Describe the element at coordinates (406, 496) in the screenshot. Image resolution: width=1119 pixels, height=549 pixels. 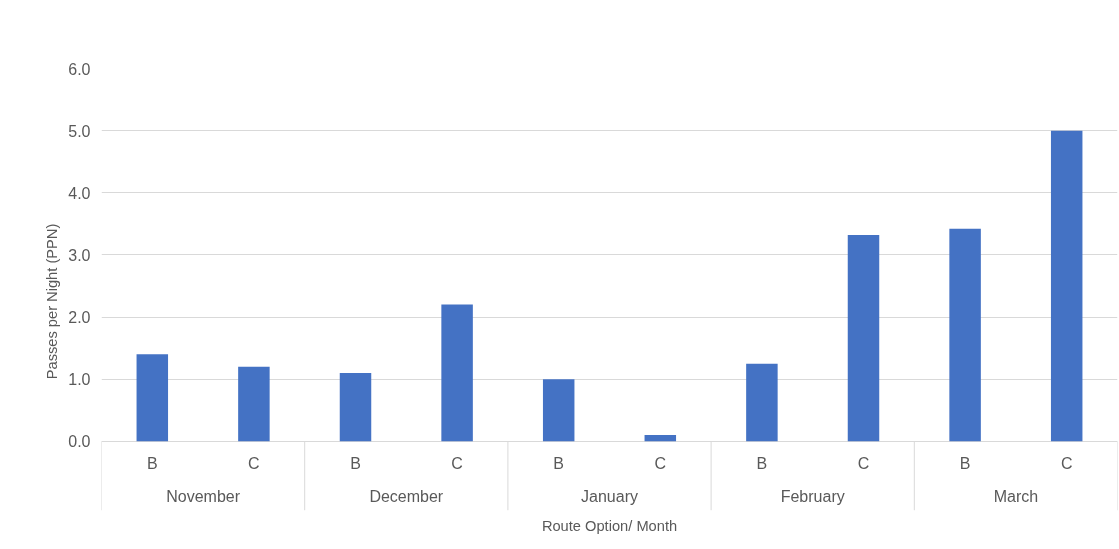
I see `text: December` at that location.